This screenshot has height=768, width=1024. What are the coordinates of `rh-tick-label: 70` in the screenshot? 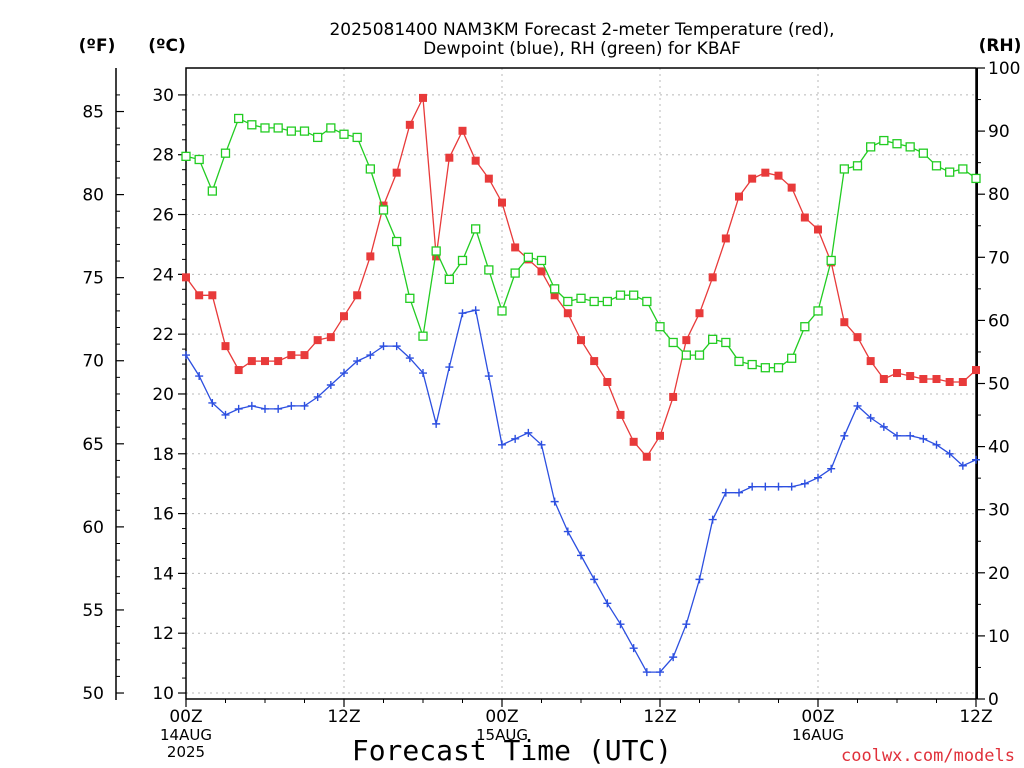 It's located at (999, 258).